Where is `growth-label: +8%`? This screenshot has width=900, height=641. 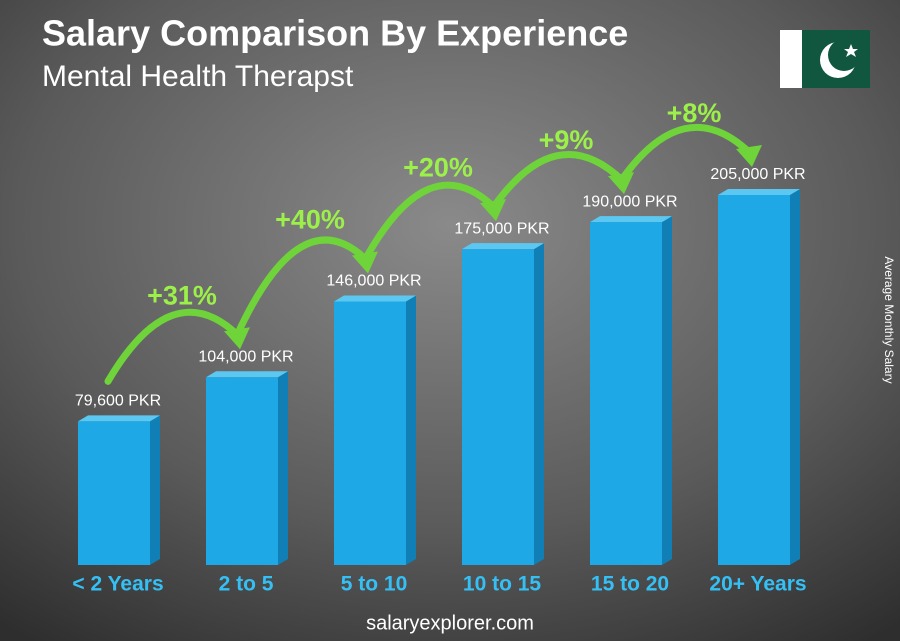
growth-label: +8% is located at coordinates (694, 113).